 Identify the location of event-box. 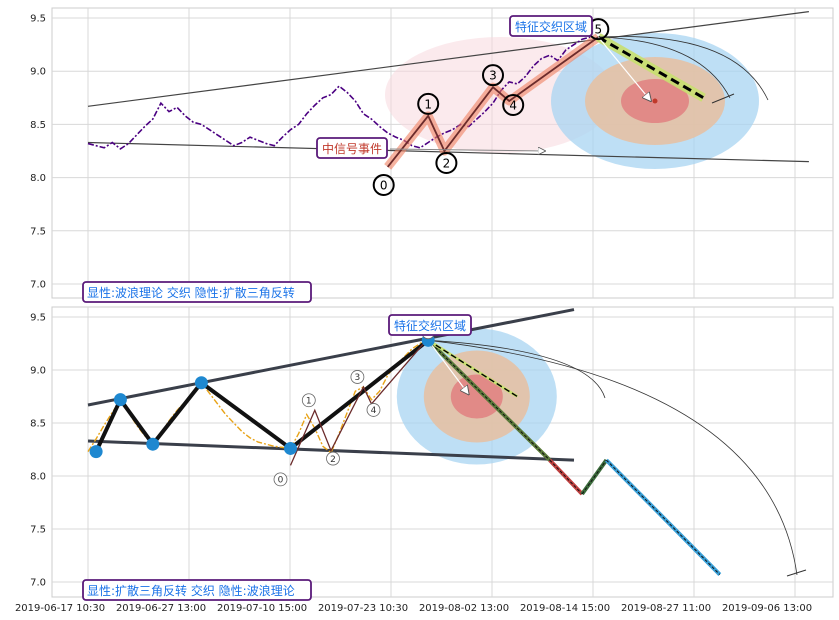
(352, 148).